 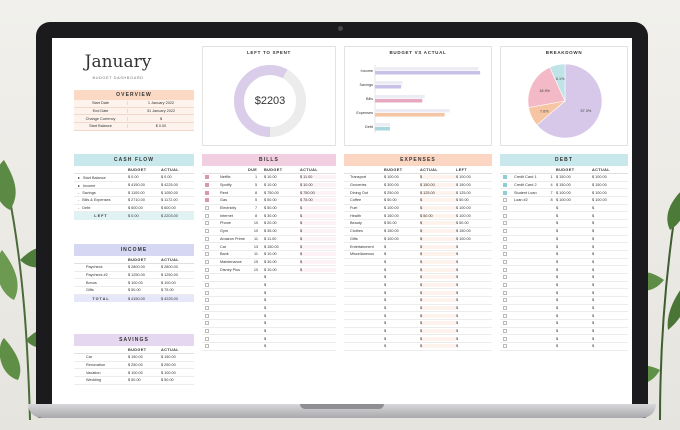 I want to click on pie-slice, so click(x=546, y=87).